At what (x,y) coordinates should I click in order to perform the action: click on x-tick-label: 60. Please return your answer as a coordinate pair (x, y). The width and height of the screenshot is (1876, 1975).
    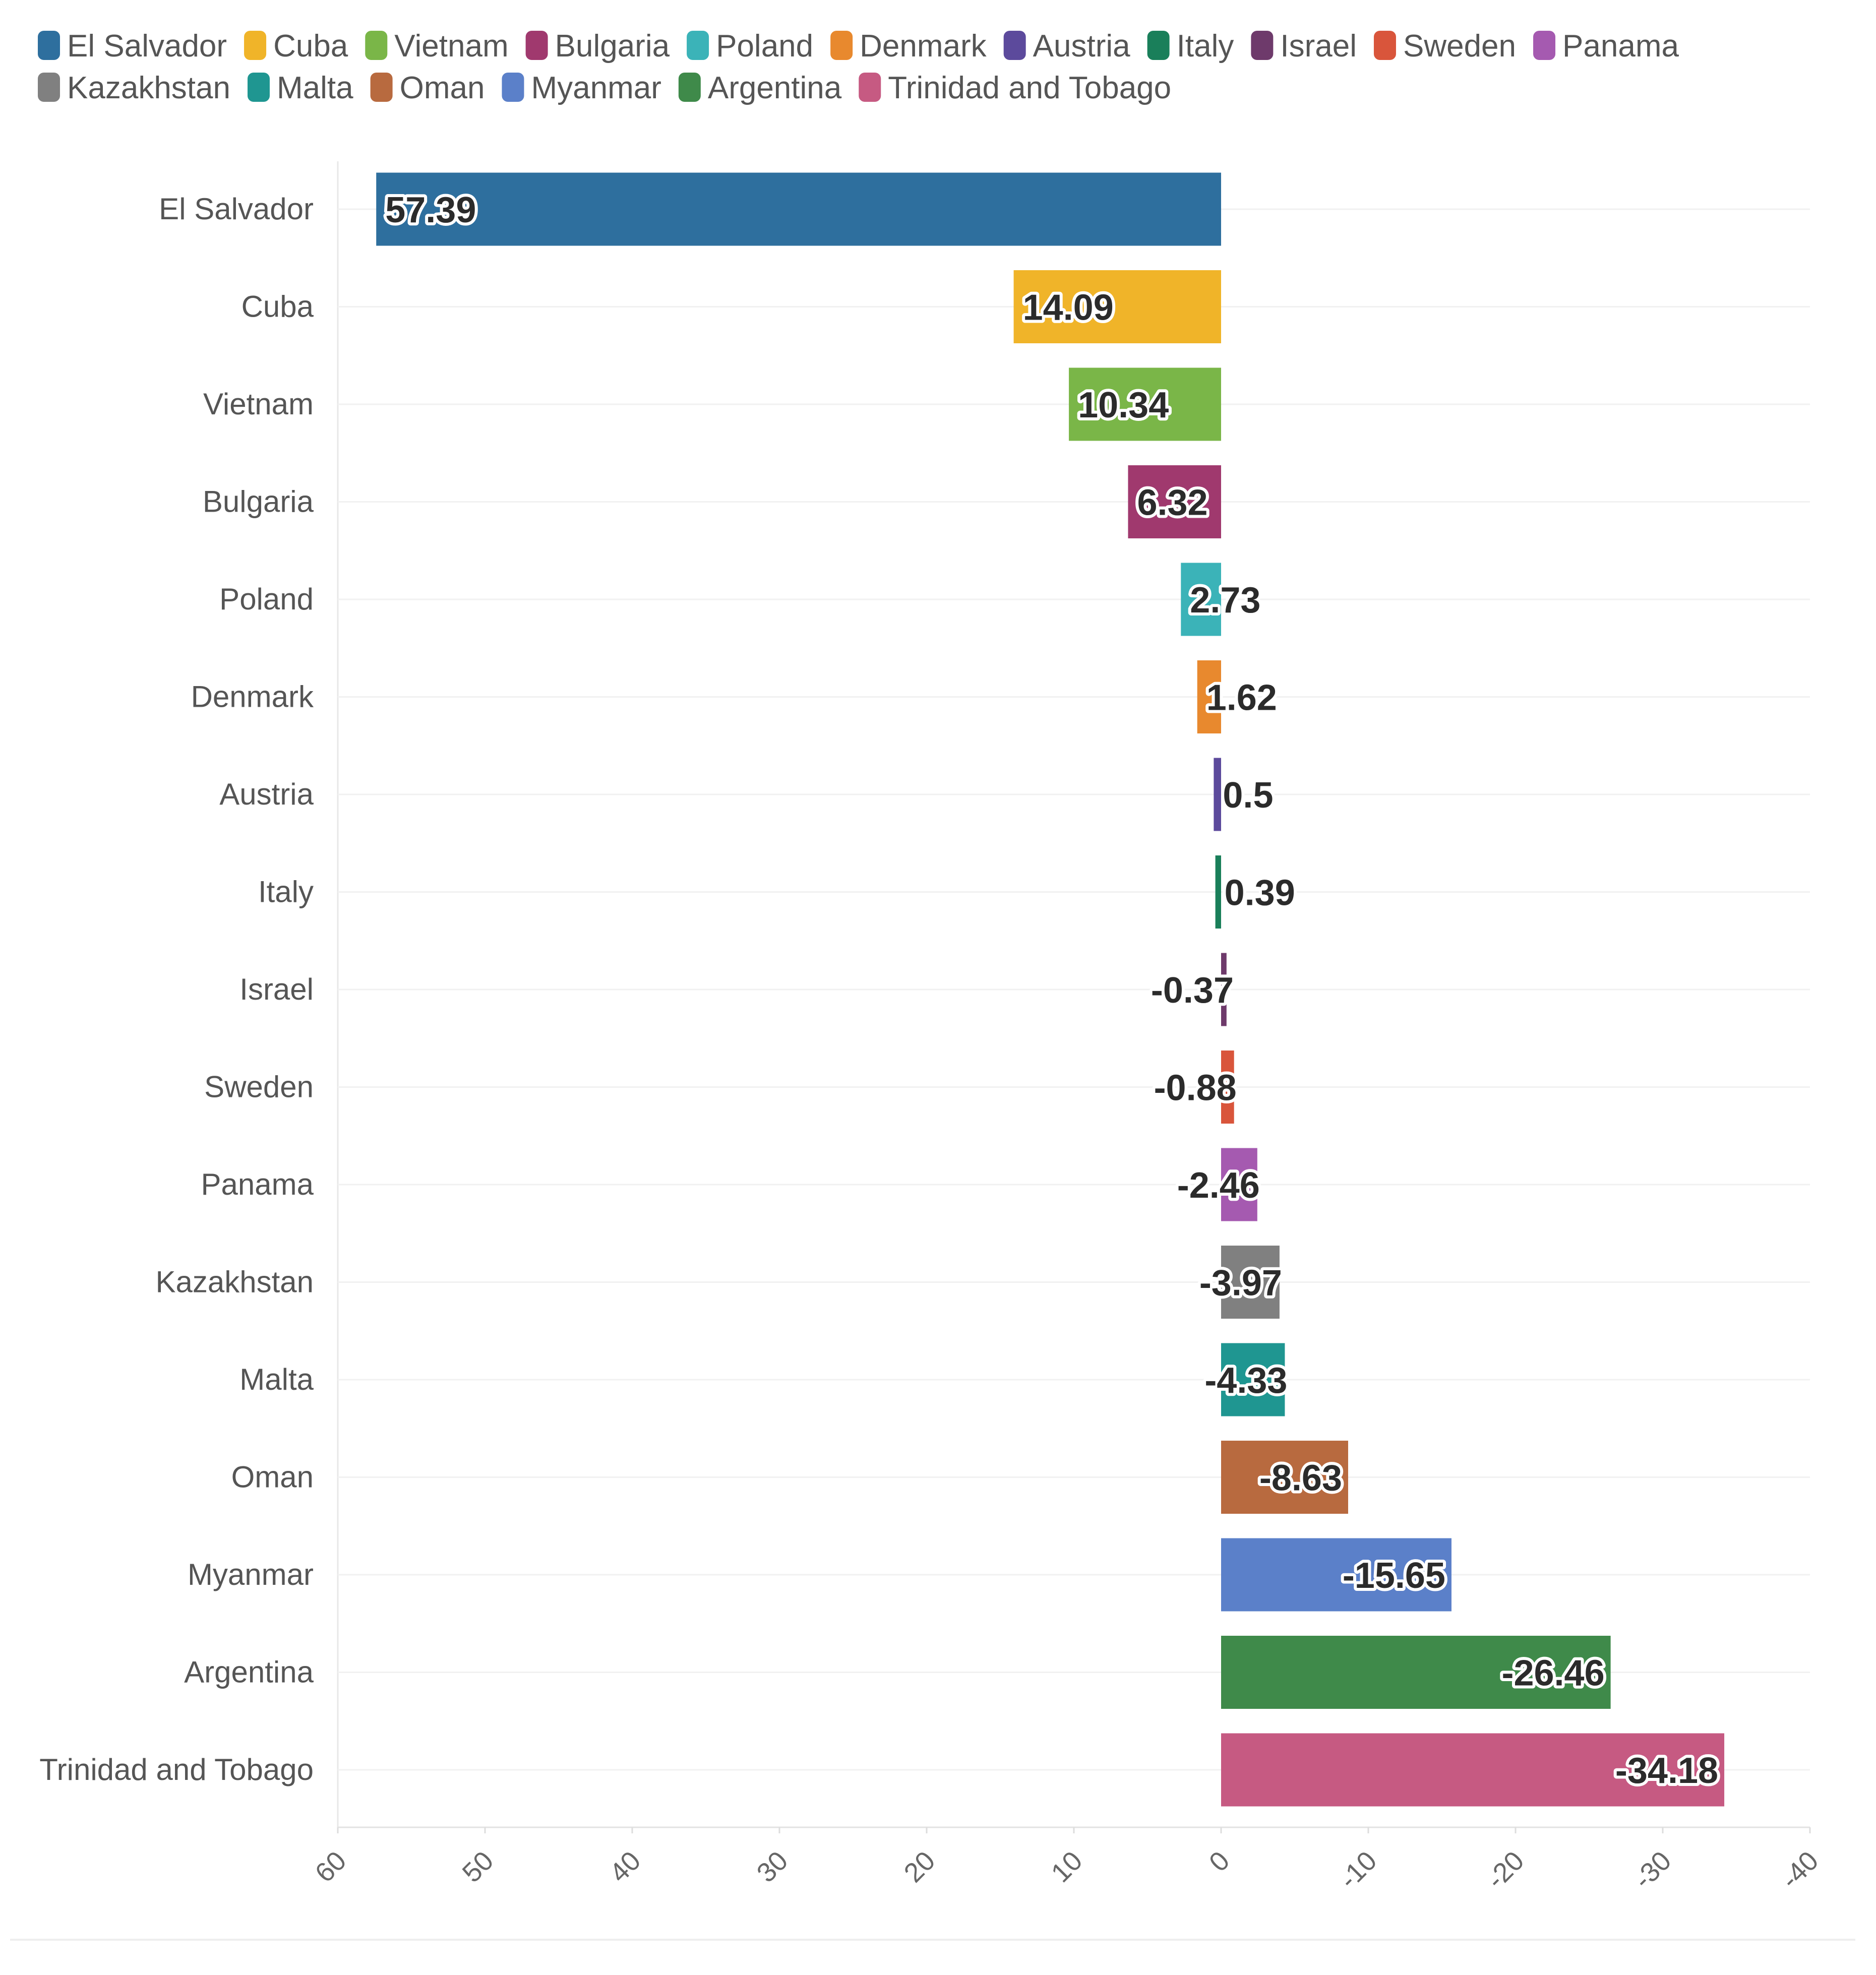
    Looking at the image, I should click on (331, 1866).